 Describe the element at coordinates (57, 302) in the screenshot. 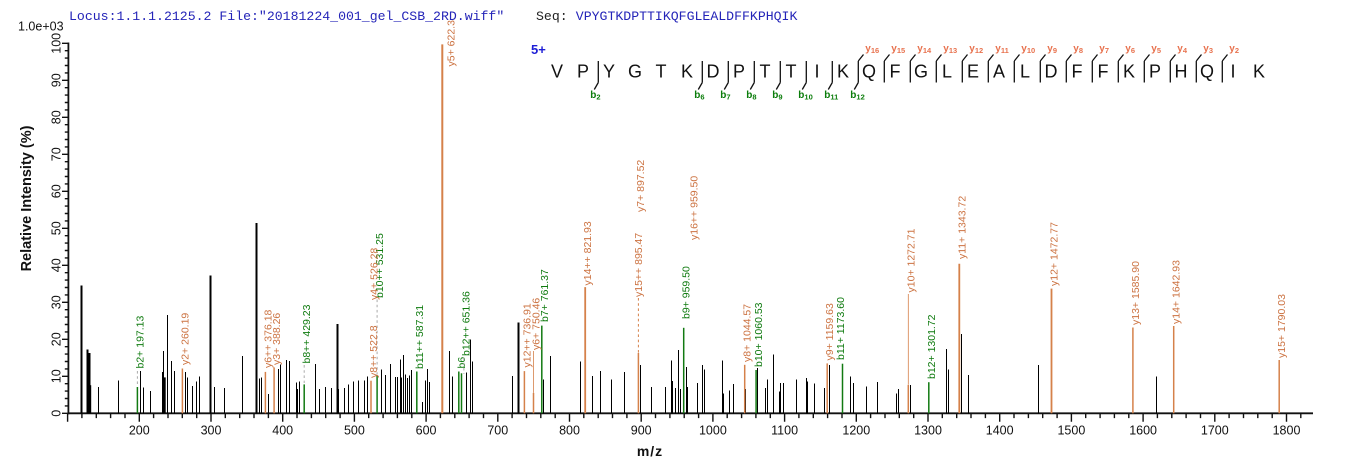

I see `svg-text: 30` at that location.